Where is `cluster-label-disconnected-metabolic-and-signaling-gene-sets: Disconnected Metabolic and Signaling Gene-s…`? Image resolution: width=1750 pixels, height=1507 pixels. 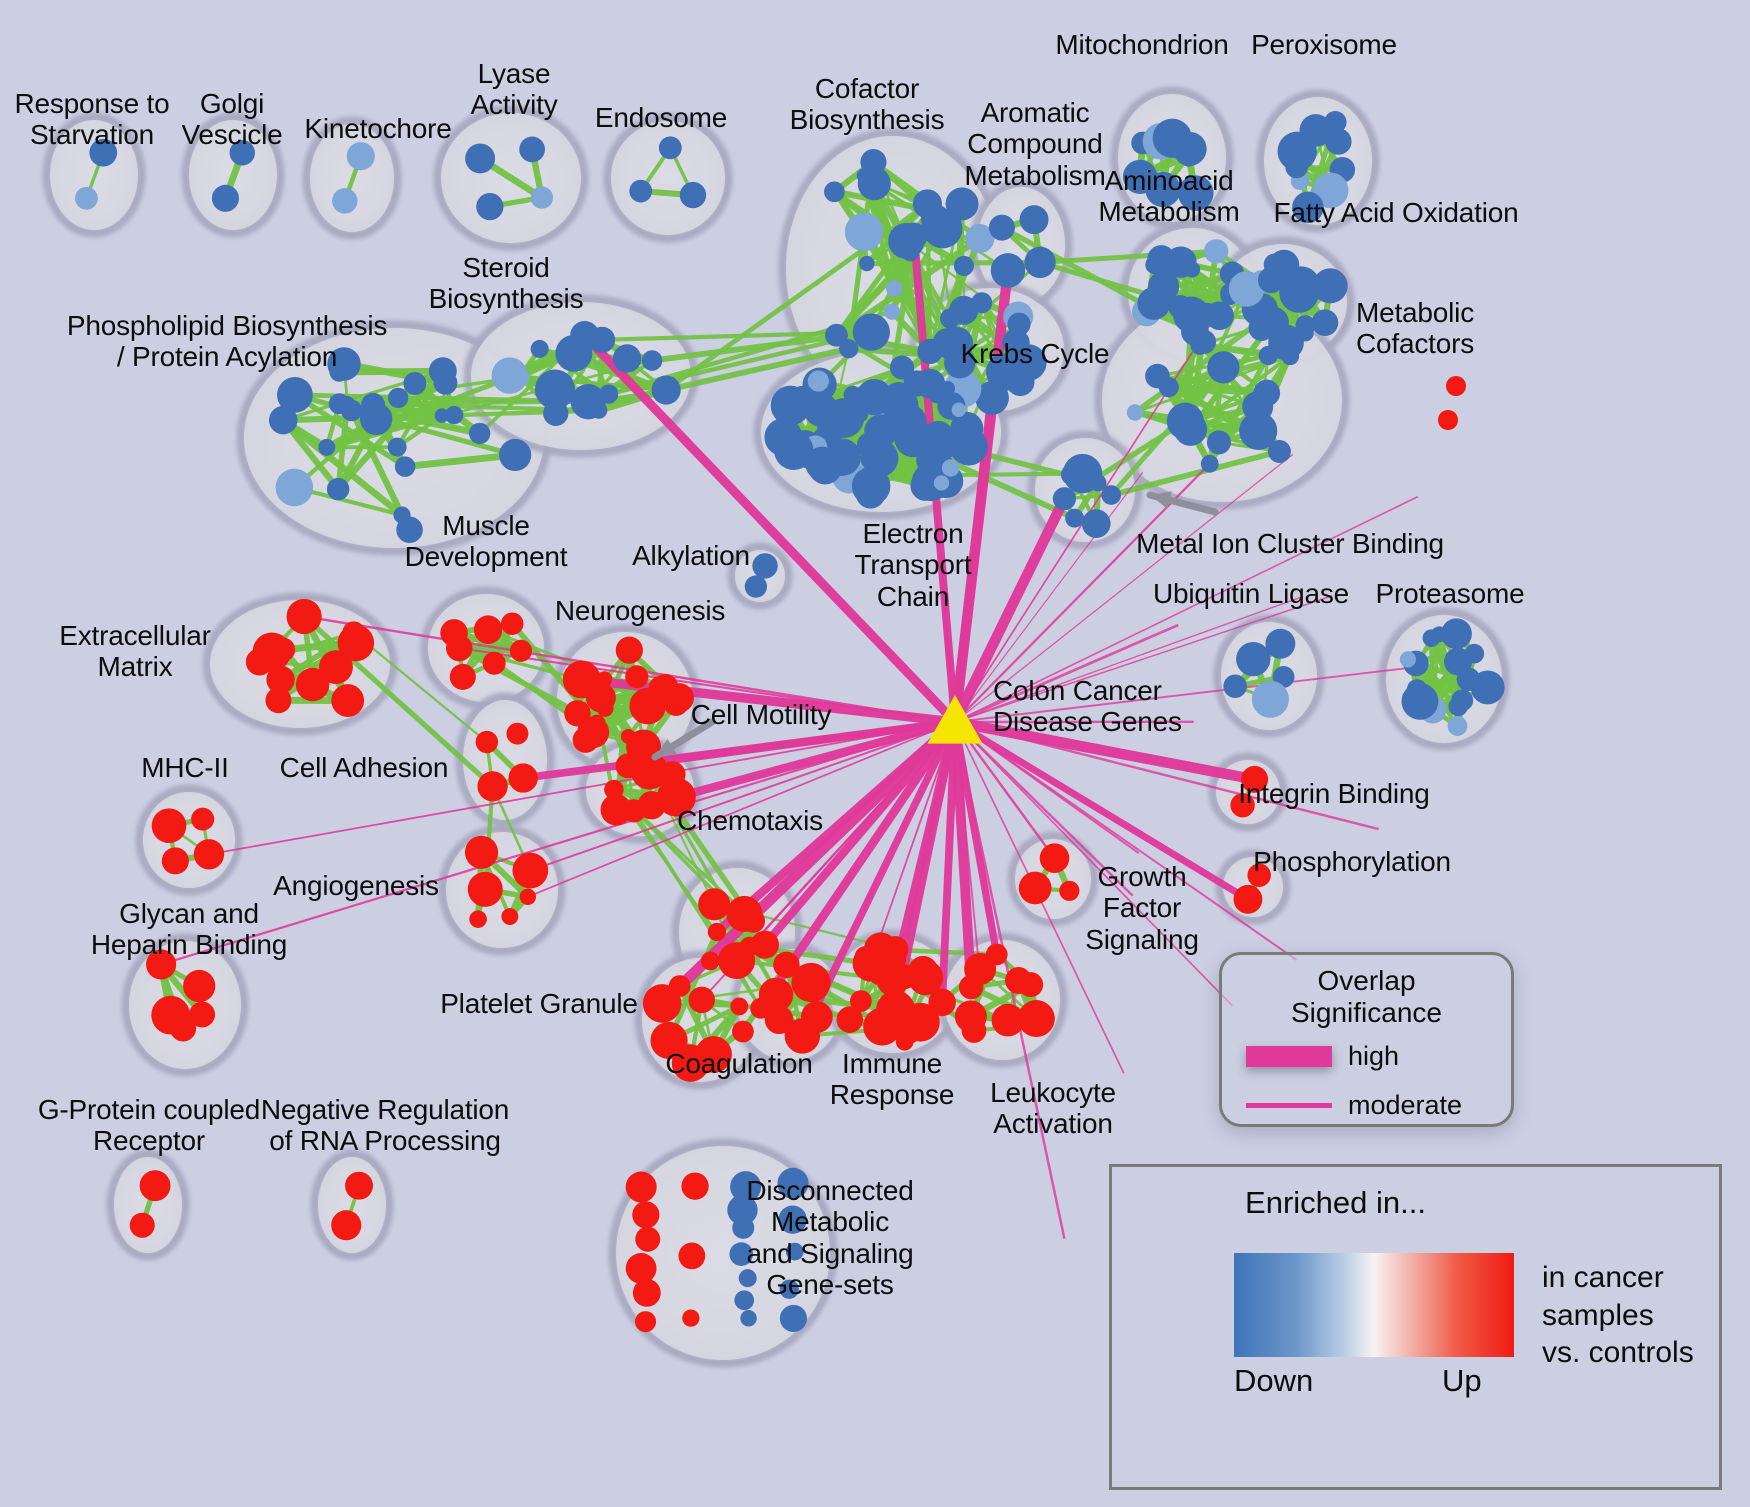
cluster-label-disconnected-metabolic-and-signaling-gene-sets: Disconnected Metabolic and Signaling Gene-s… is located at coordinates (830, 1238).